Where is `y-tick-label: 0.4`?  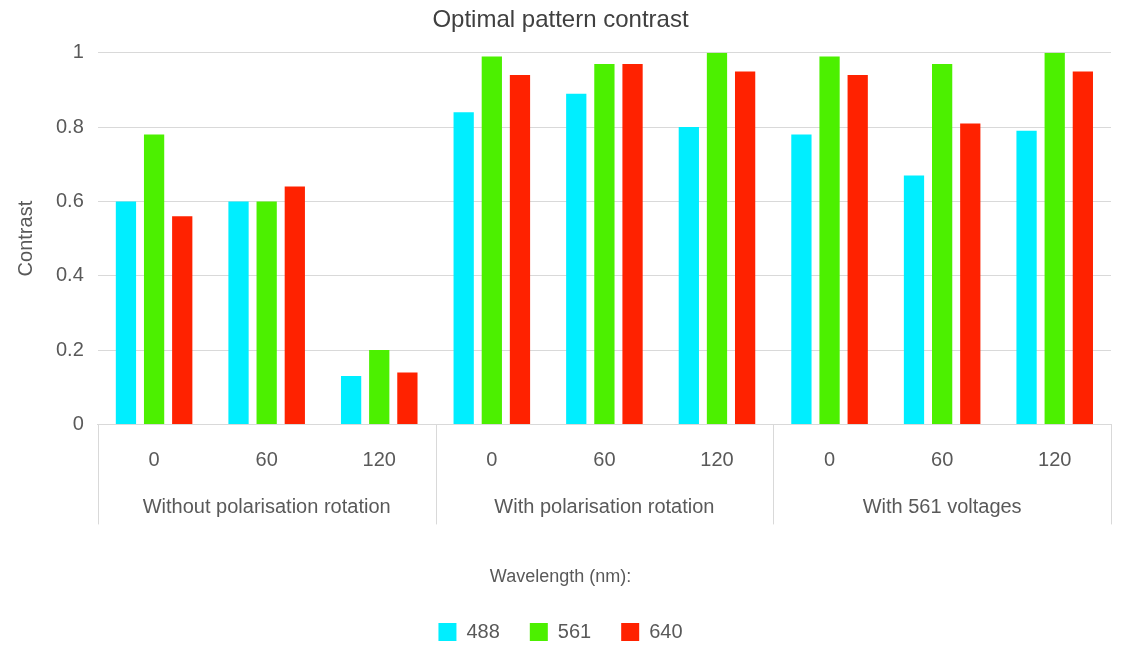 y-tick-label: 0.4 is located at coordinates (69, 274).